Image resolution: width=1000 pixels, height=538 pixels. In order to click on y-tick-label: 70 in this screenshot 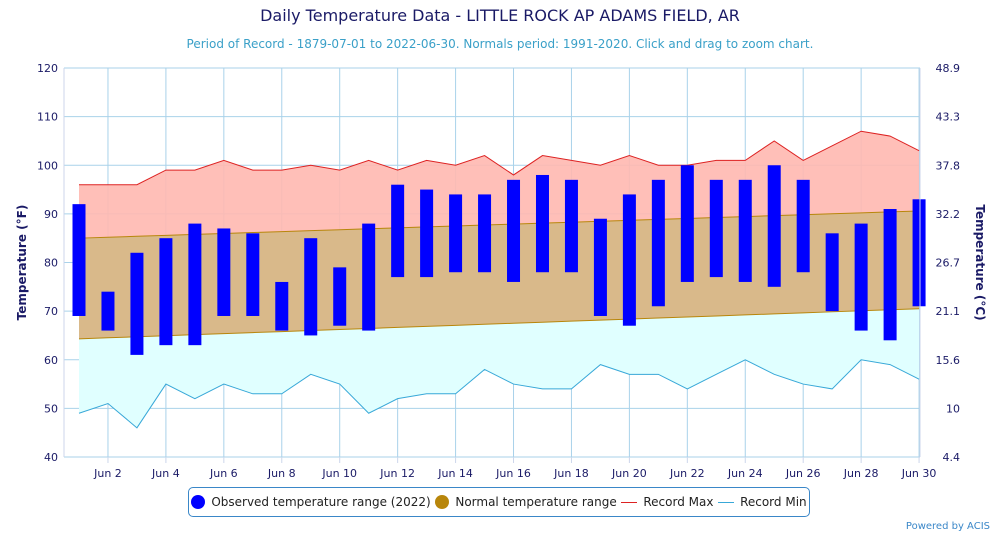, I will do `click(51, 311)`.